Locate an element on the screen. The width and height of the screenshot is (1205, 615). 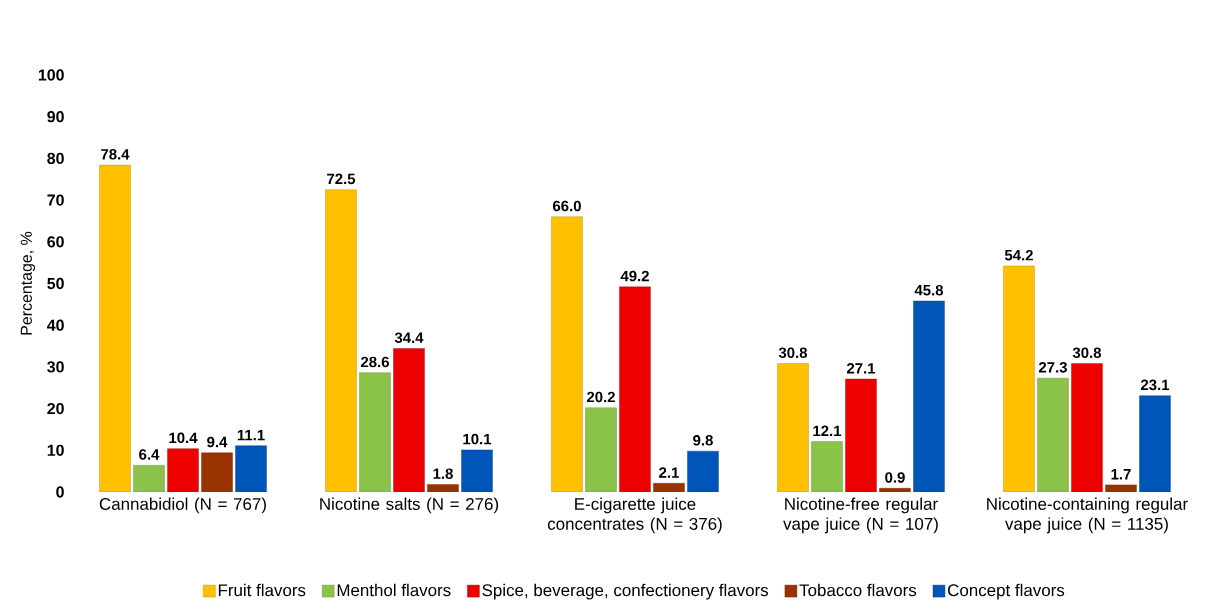
data-label: 27.1 is located at coordinates (861, 368).